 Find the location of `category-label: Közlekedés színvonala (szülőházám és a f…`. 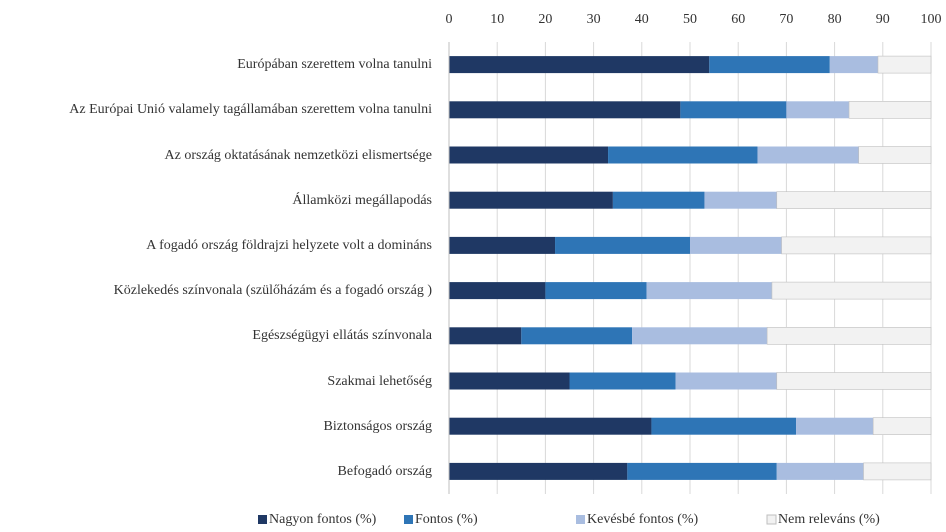

category-label: Közlekedés színvonala (szülőházám és a f… is located at coordinates (272, 291).